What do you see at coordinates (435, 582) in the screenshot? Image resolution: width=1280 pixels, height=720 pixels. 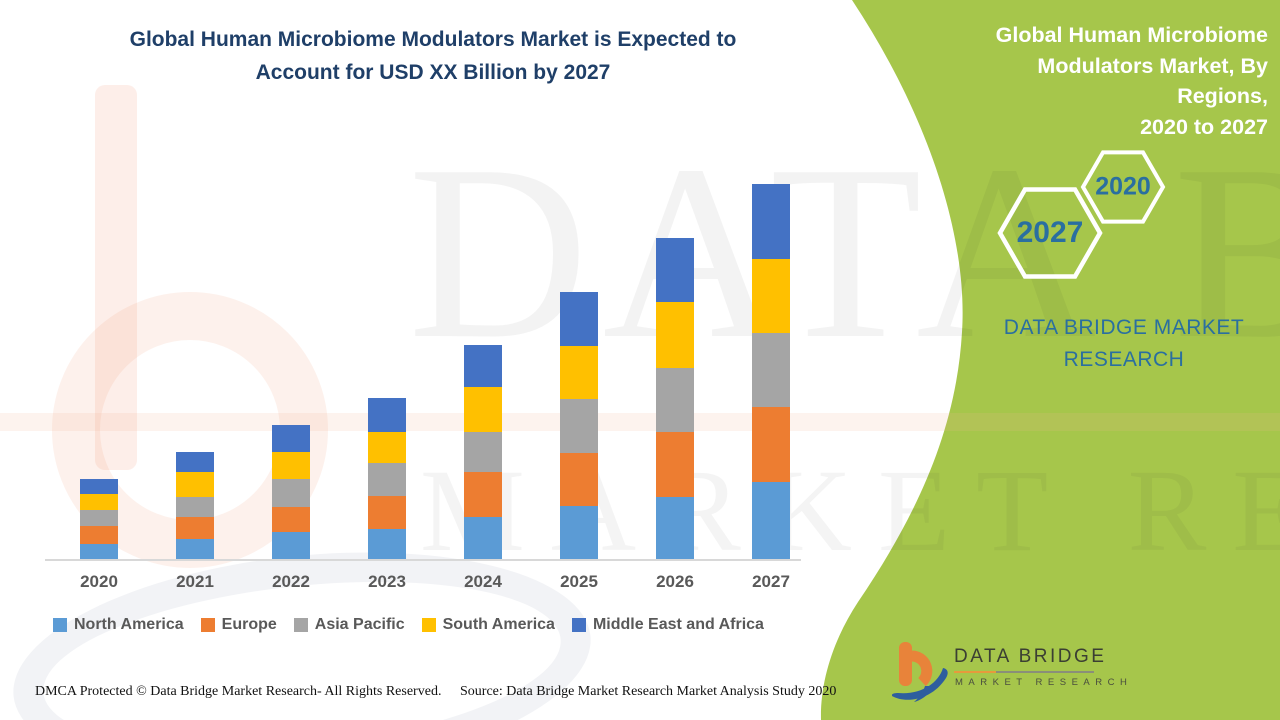 I see `x-axis-labels: 2020 2021 2022 2023 2024 2025 2026 2027` at bounding box center [435, 582].